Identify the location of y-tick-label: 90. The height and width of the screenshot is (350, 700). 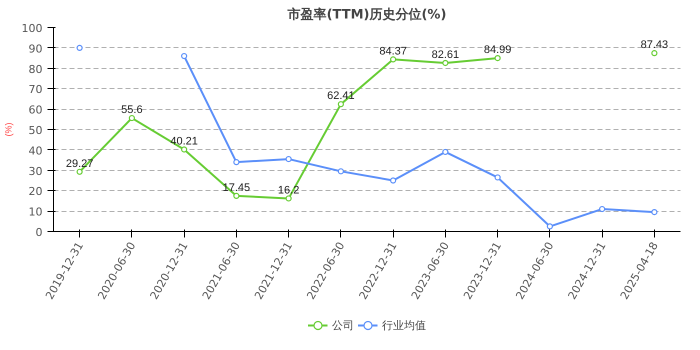
(35, 49).